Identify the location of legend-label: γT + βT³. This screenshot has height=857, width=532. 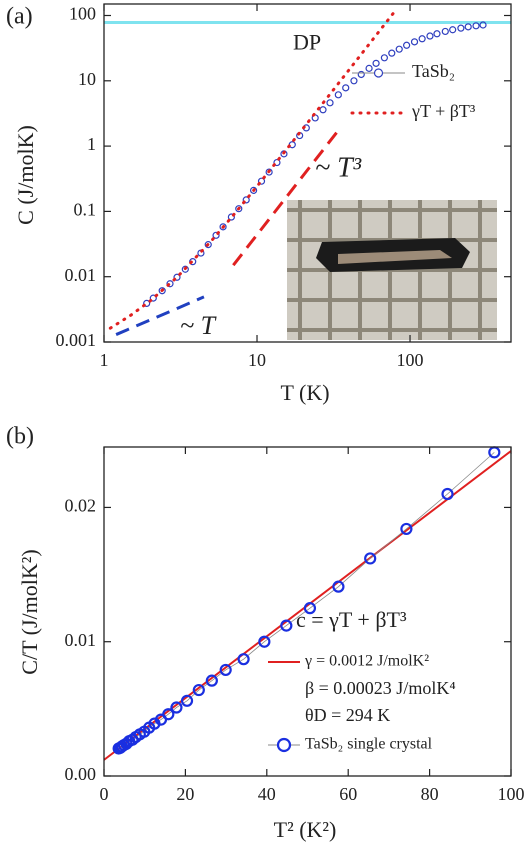
(443, 111).